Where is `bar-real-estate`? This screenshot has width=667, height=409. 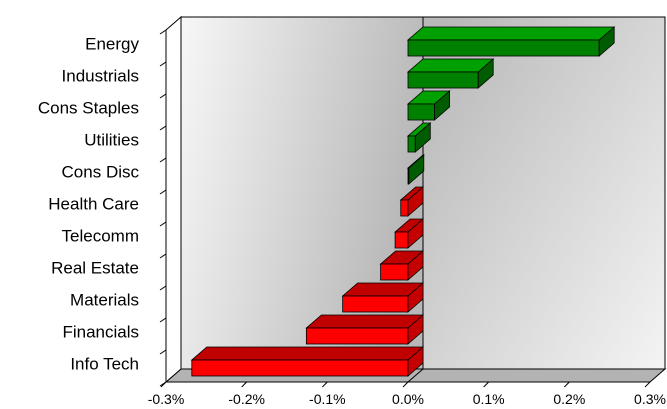 bar-real-estate is located at coordinates (402, 265).